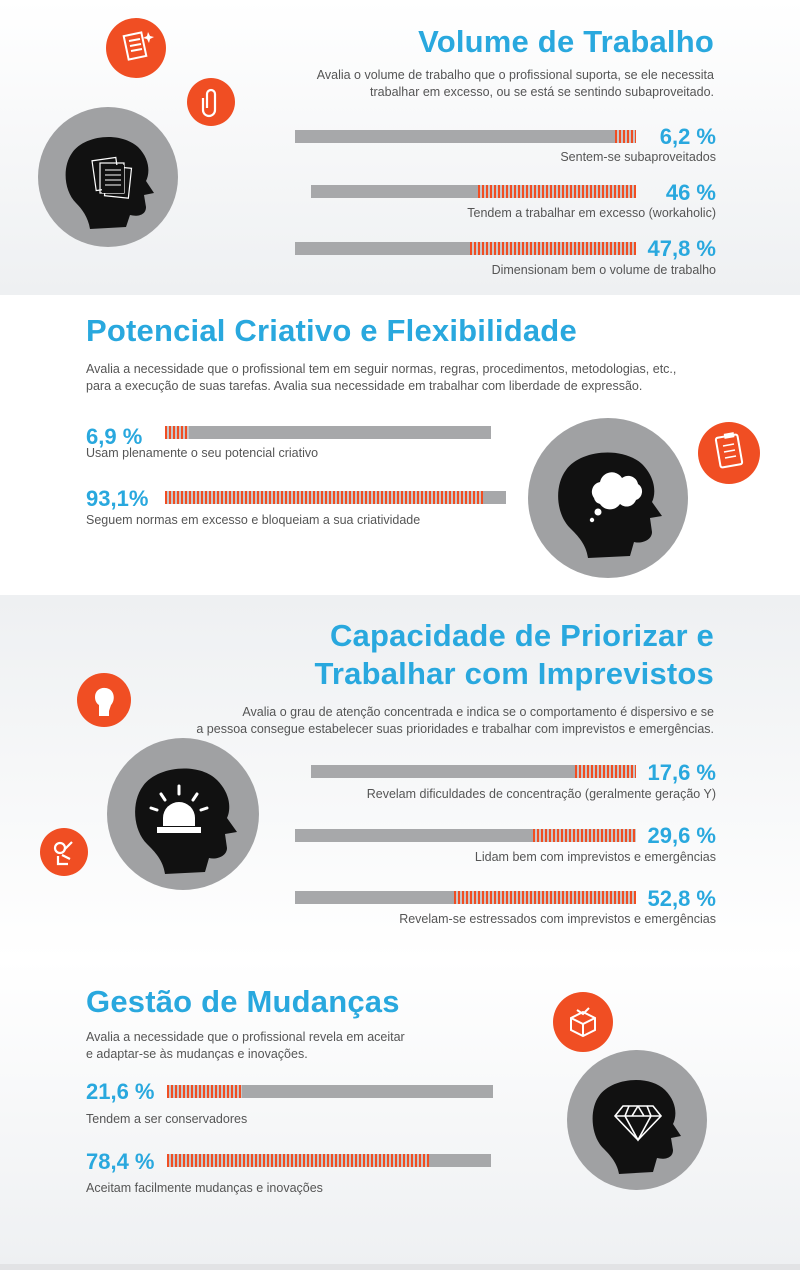 This screenshot has height=1270, width=800. Describe the element at coordinates (104, 700) in the screenshot. I see `boxing-glove-badge-icon` at that location.